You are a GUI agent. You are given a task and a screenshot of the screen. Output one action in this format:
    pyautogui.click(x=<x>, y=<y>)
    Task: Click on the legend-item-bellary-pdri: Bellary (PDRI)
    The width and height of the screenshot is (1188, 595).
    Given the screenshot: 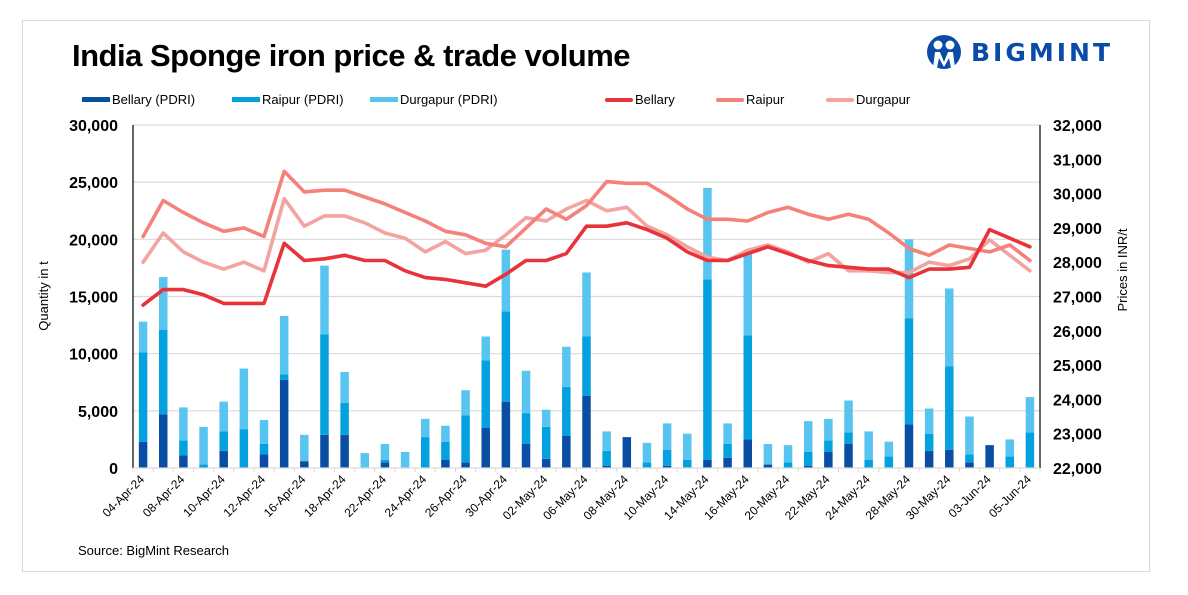 What is the action you would take?
    pyautogui.click(x=138, y=99)
    